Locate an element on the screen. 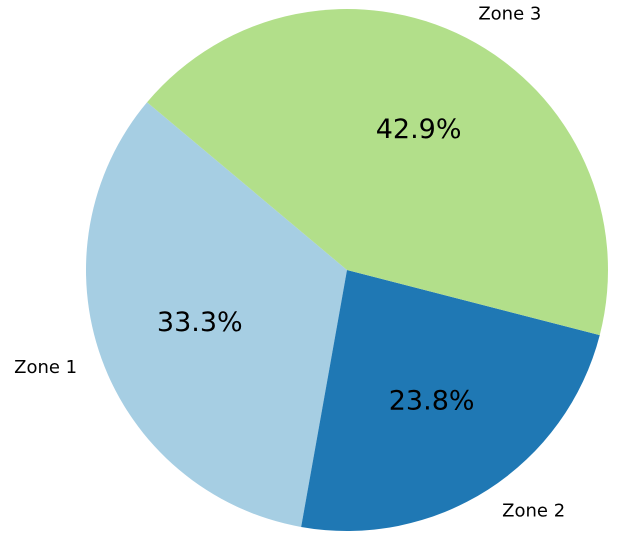  slice-percent: 33.3% is located at coordinates (200, 322).